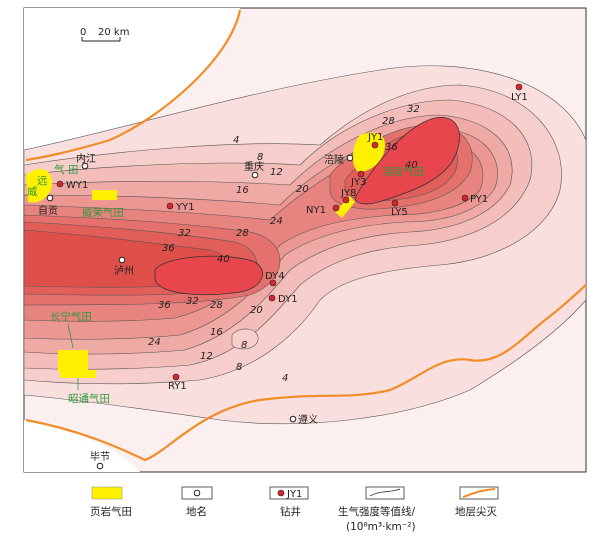  What do you see at coordinates (358, 182) in the screenshot?
I see `well-label-jy3: JY3` at bounding box center [358, 182].